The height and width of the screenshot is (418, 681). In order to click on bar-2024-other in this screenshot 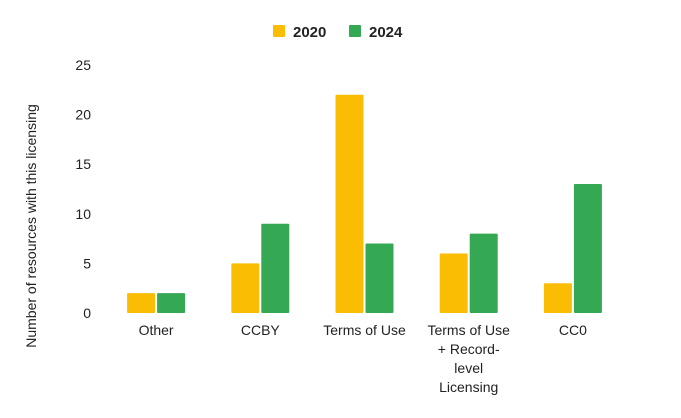, I will do `click(171, 303)`.